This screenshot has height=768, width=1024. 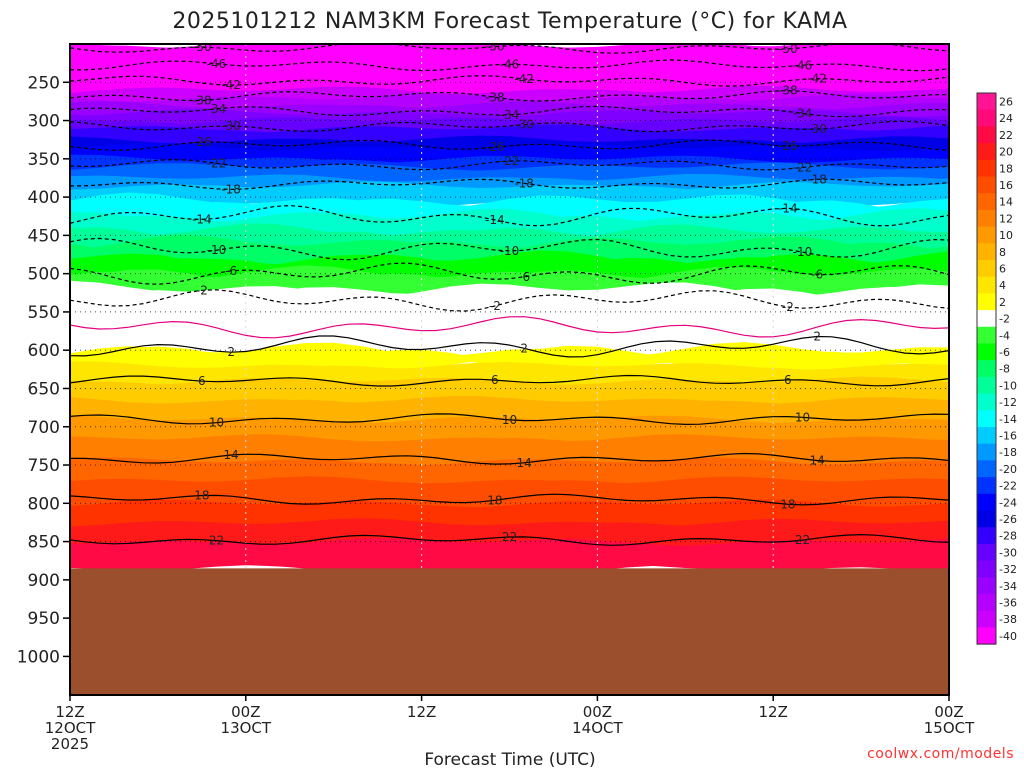 I want to click on colorbar-label: 16, so click(x=1006, y=185).